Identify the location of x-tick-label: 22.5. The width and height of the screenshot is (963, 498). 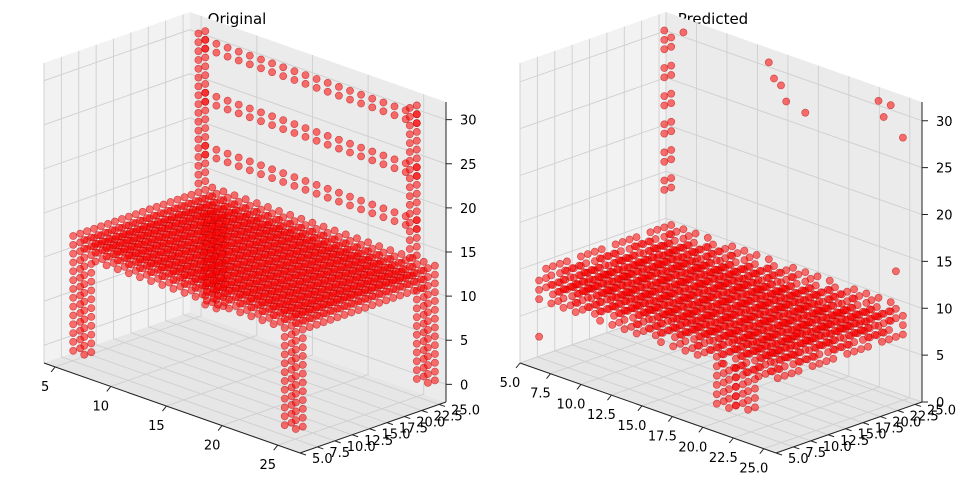
(723, 458).